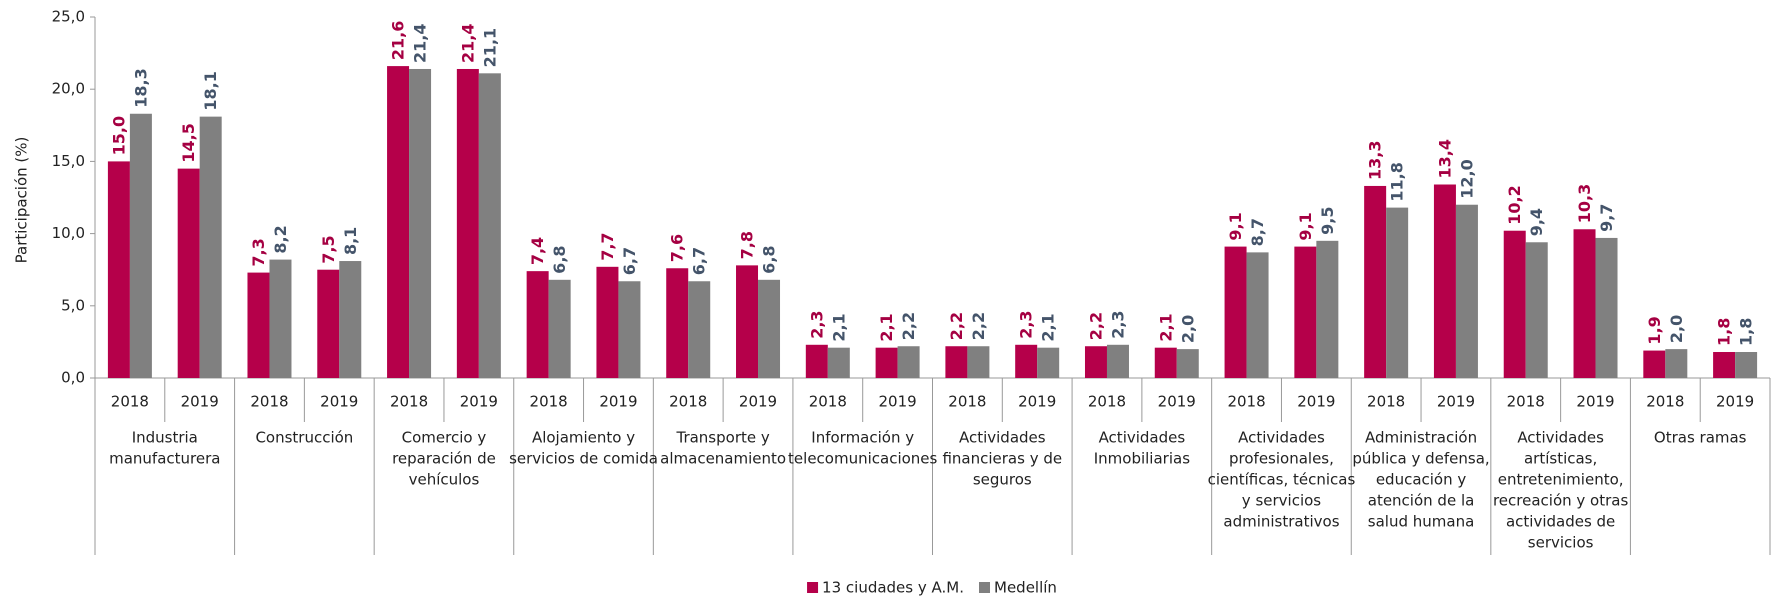  Describe the element at coordinates (164, 459) in the screenshot. I see `group-label: manufacturera` at that location.